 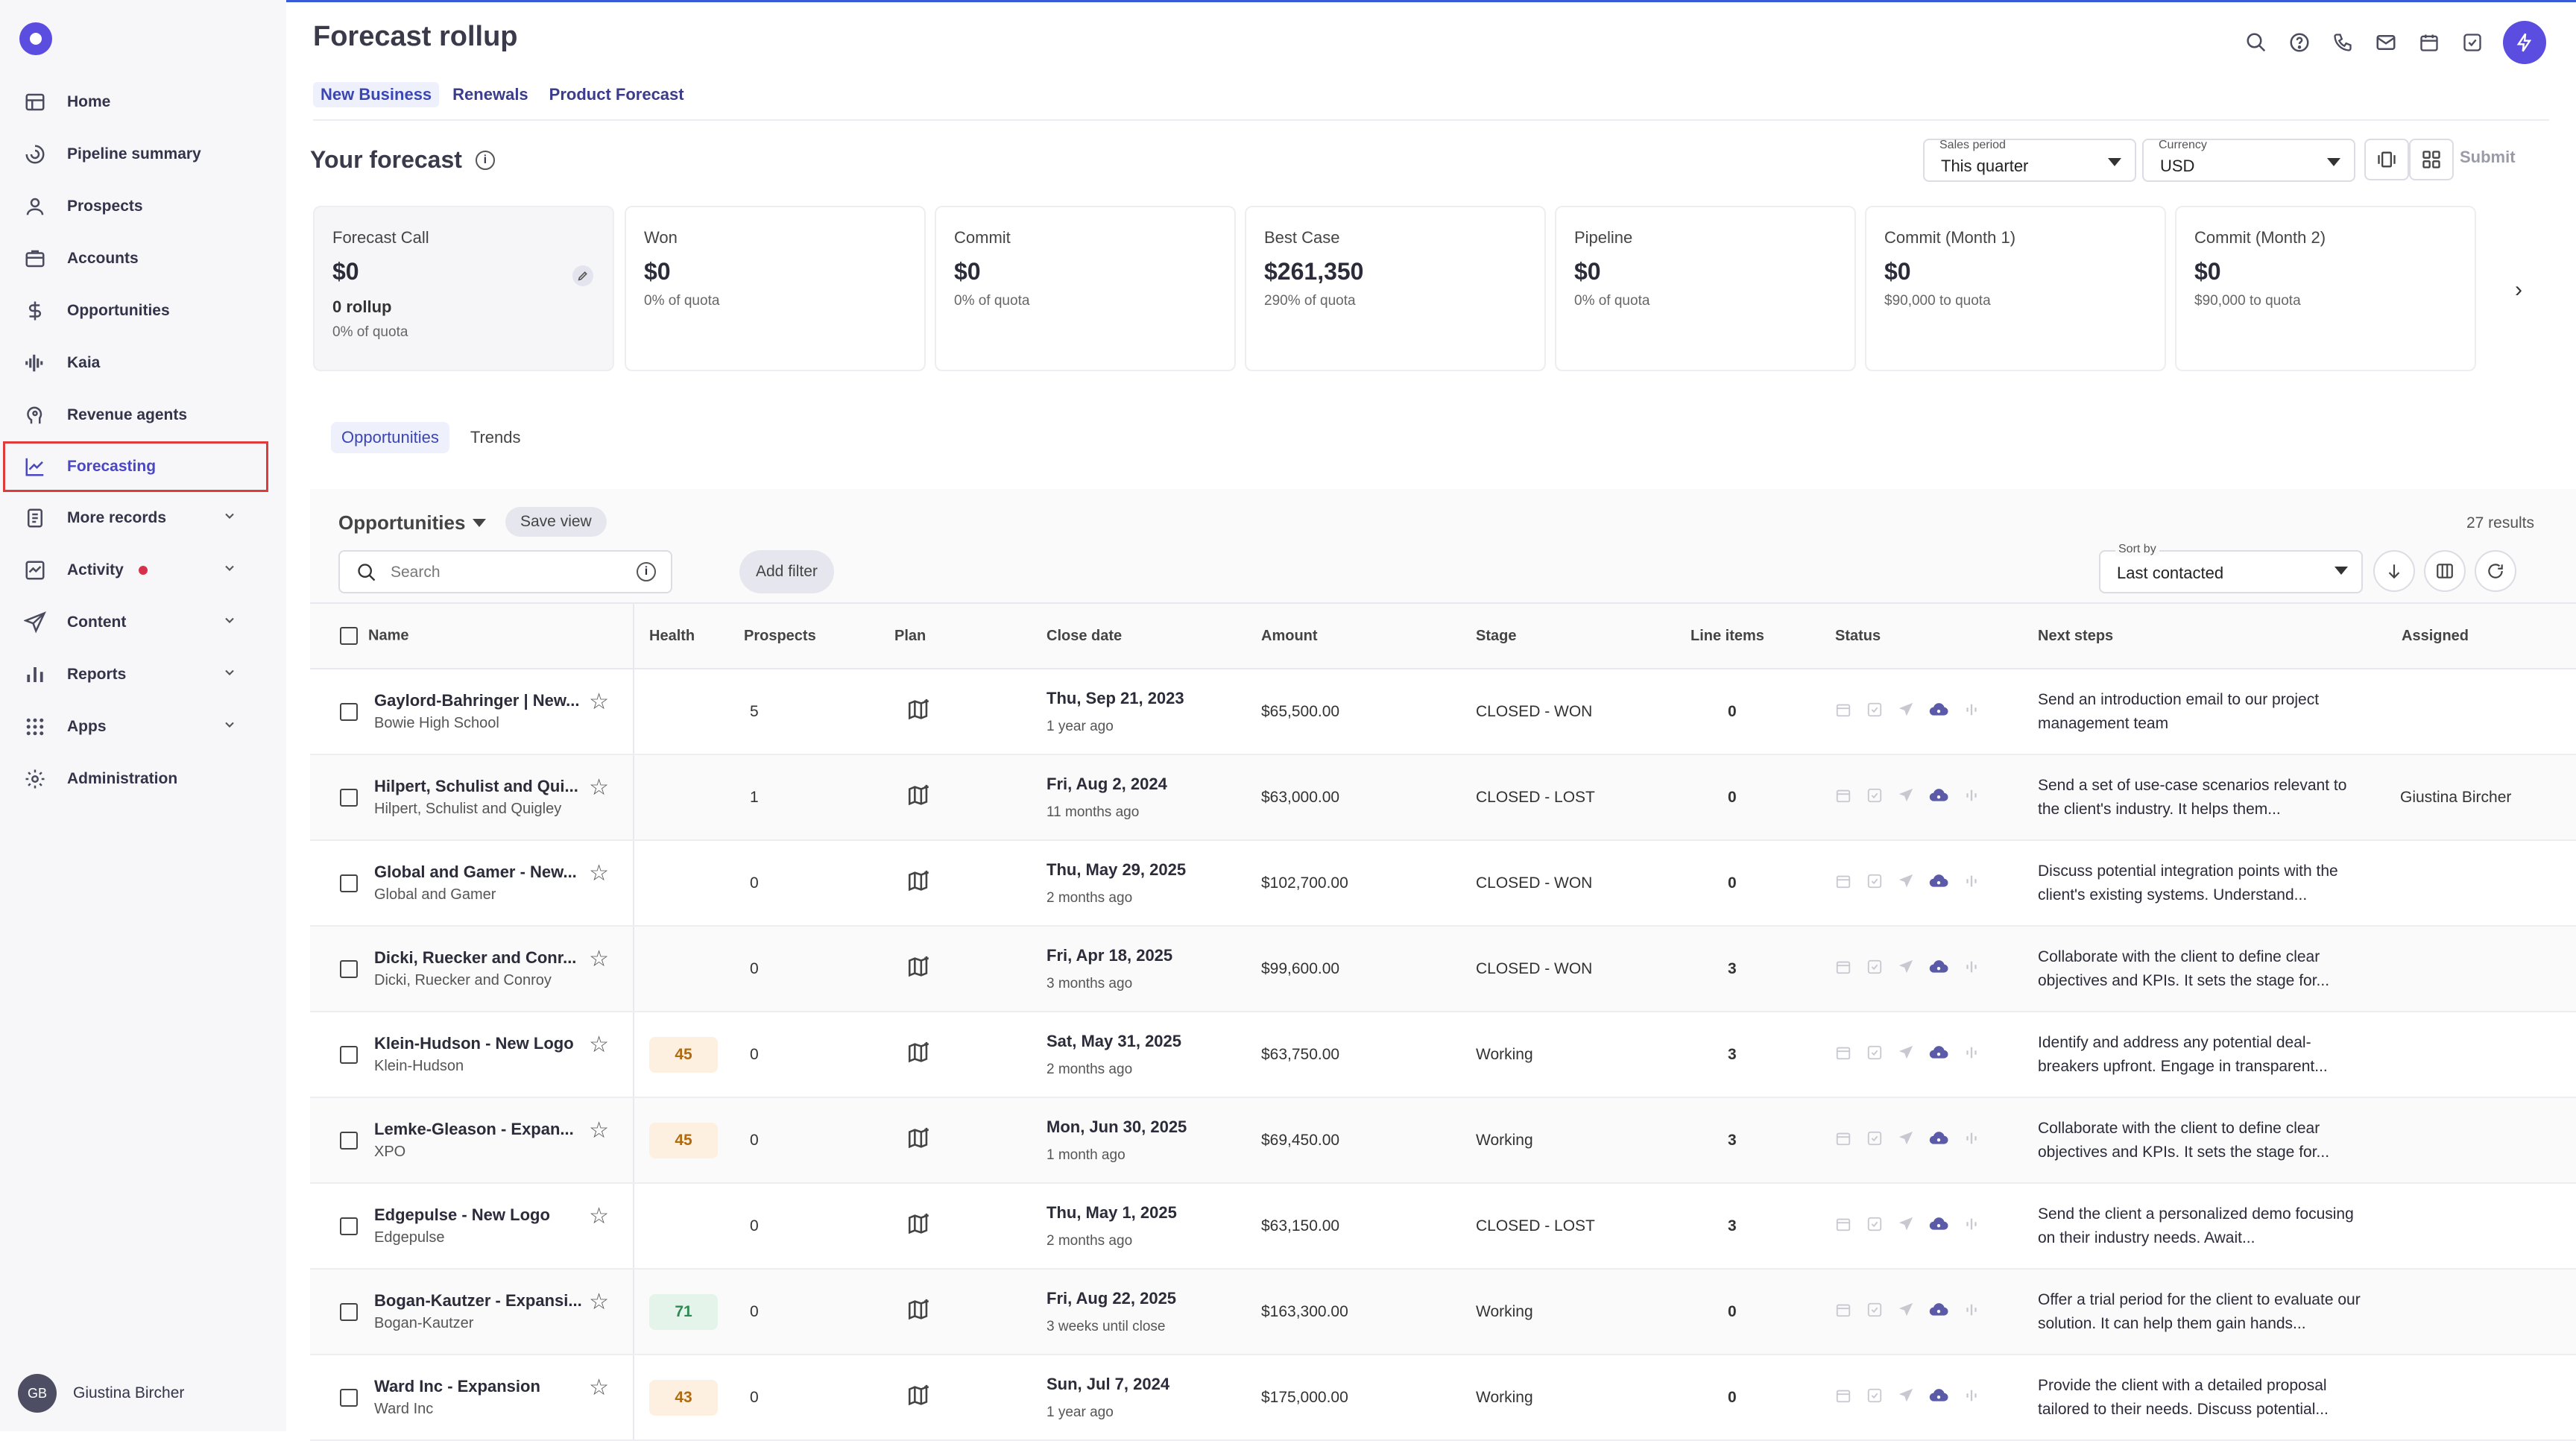 What do you see at coordinates (436, 723) in the screenshot?
I see `account-name: Bowie High School` at bounding box center [436, 723].